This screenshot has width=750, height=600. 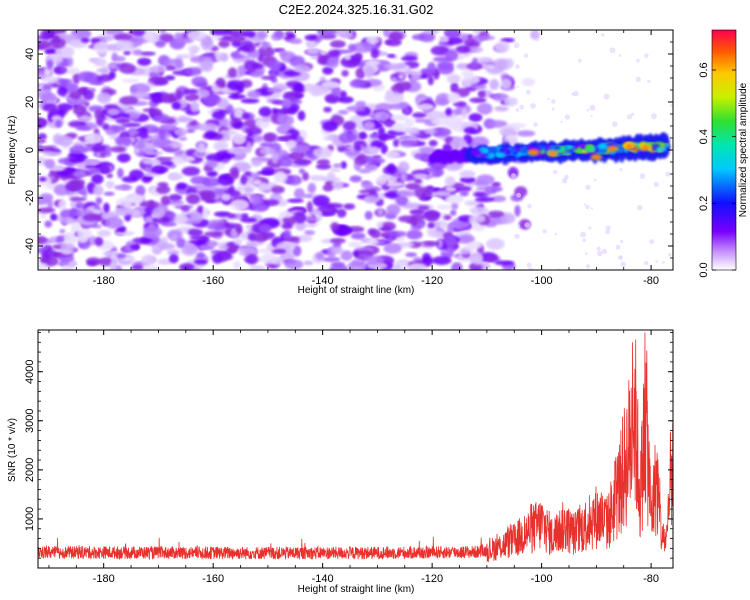 What do you see at coordinates (12, 450) in the screenshot?
I see `snr-y-label: SNR (10 * v/v)` at bounding box center [12, 450].